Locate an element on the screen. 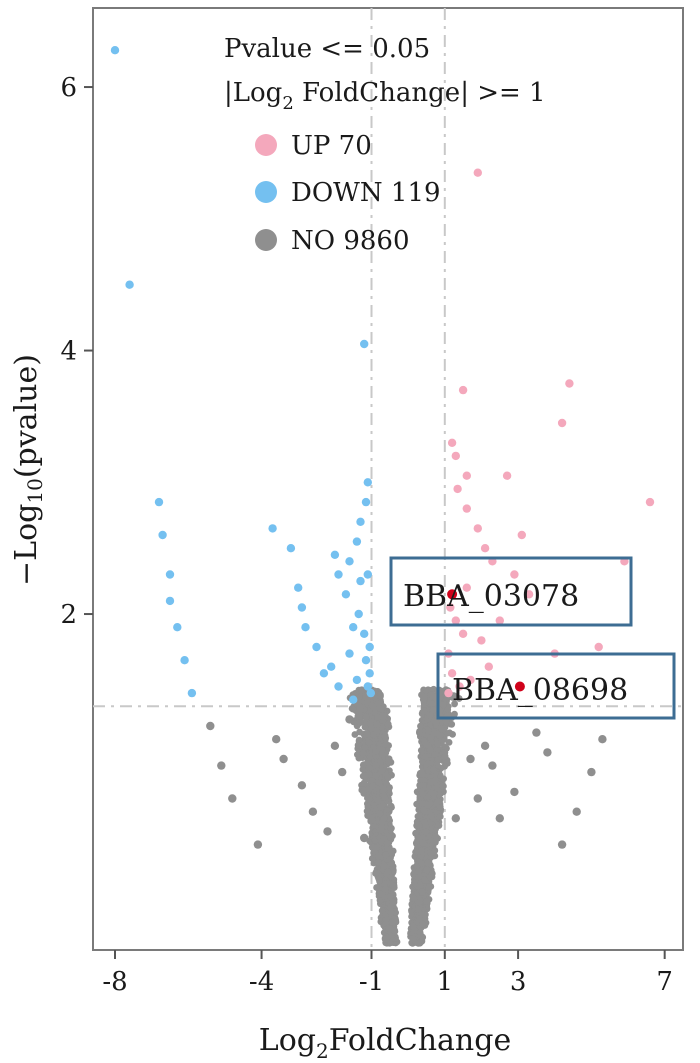 The image size is (700, 1063). legend-label-up: UP 70 is located at coordinates (331, 146).